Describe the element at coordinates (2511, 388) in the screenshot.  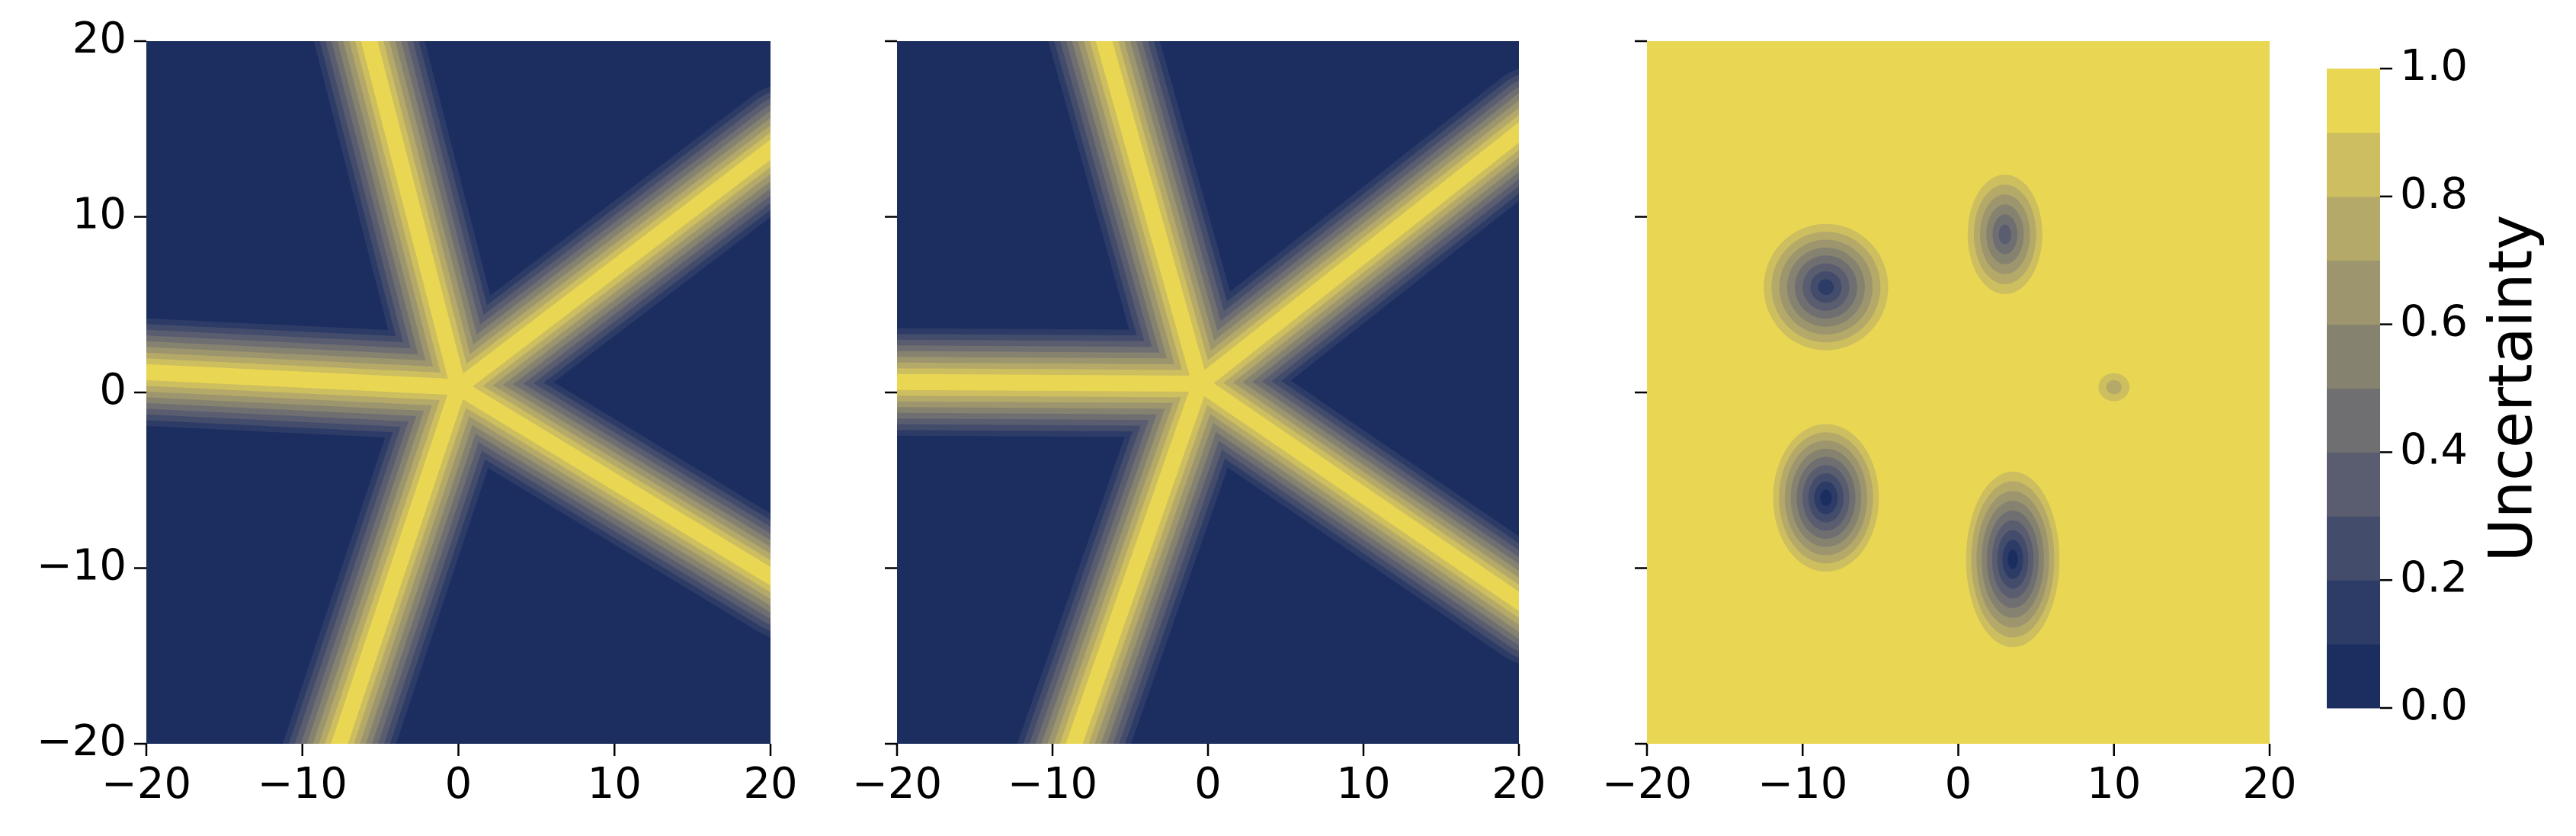
I see `colorbar-label: Uncertainty` at that location.